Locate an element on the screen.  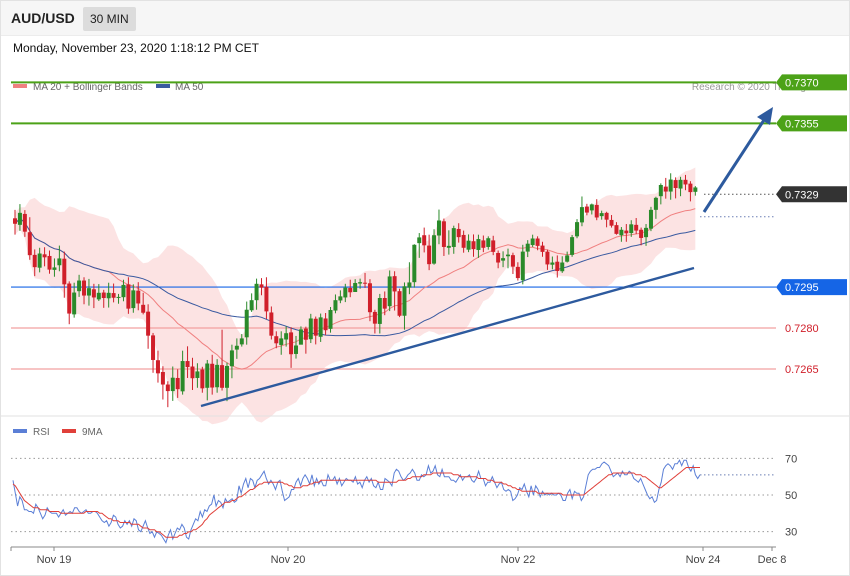
level-tag-0-7280: 0.7280 is located at coordinates (802, 329).